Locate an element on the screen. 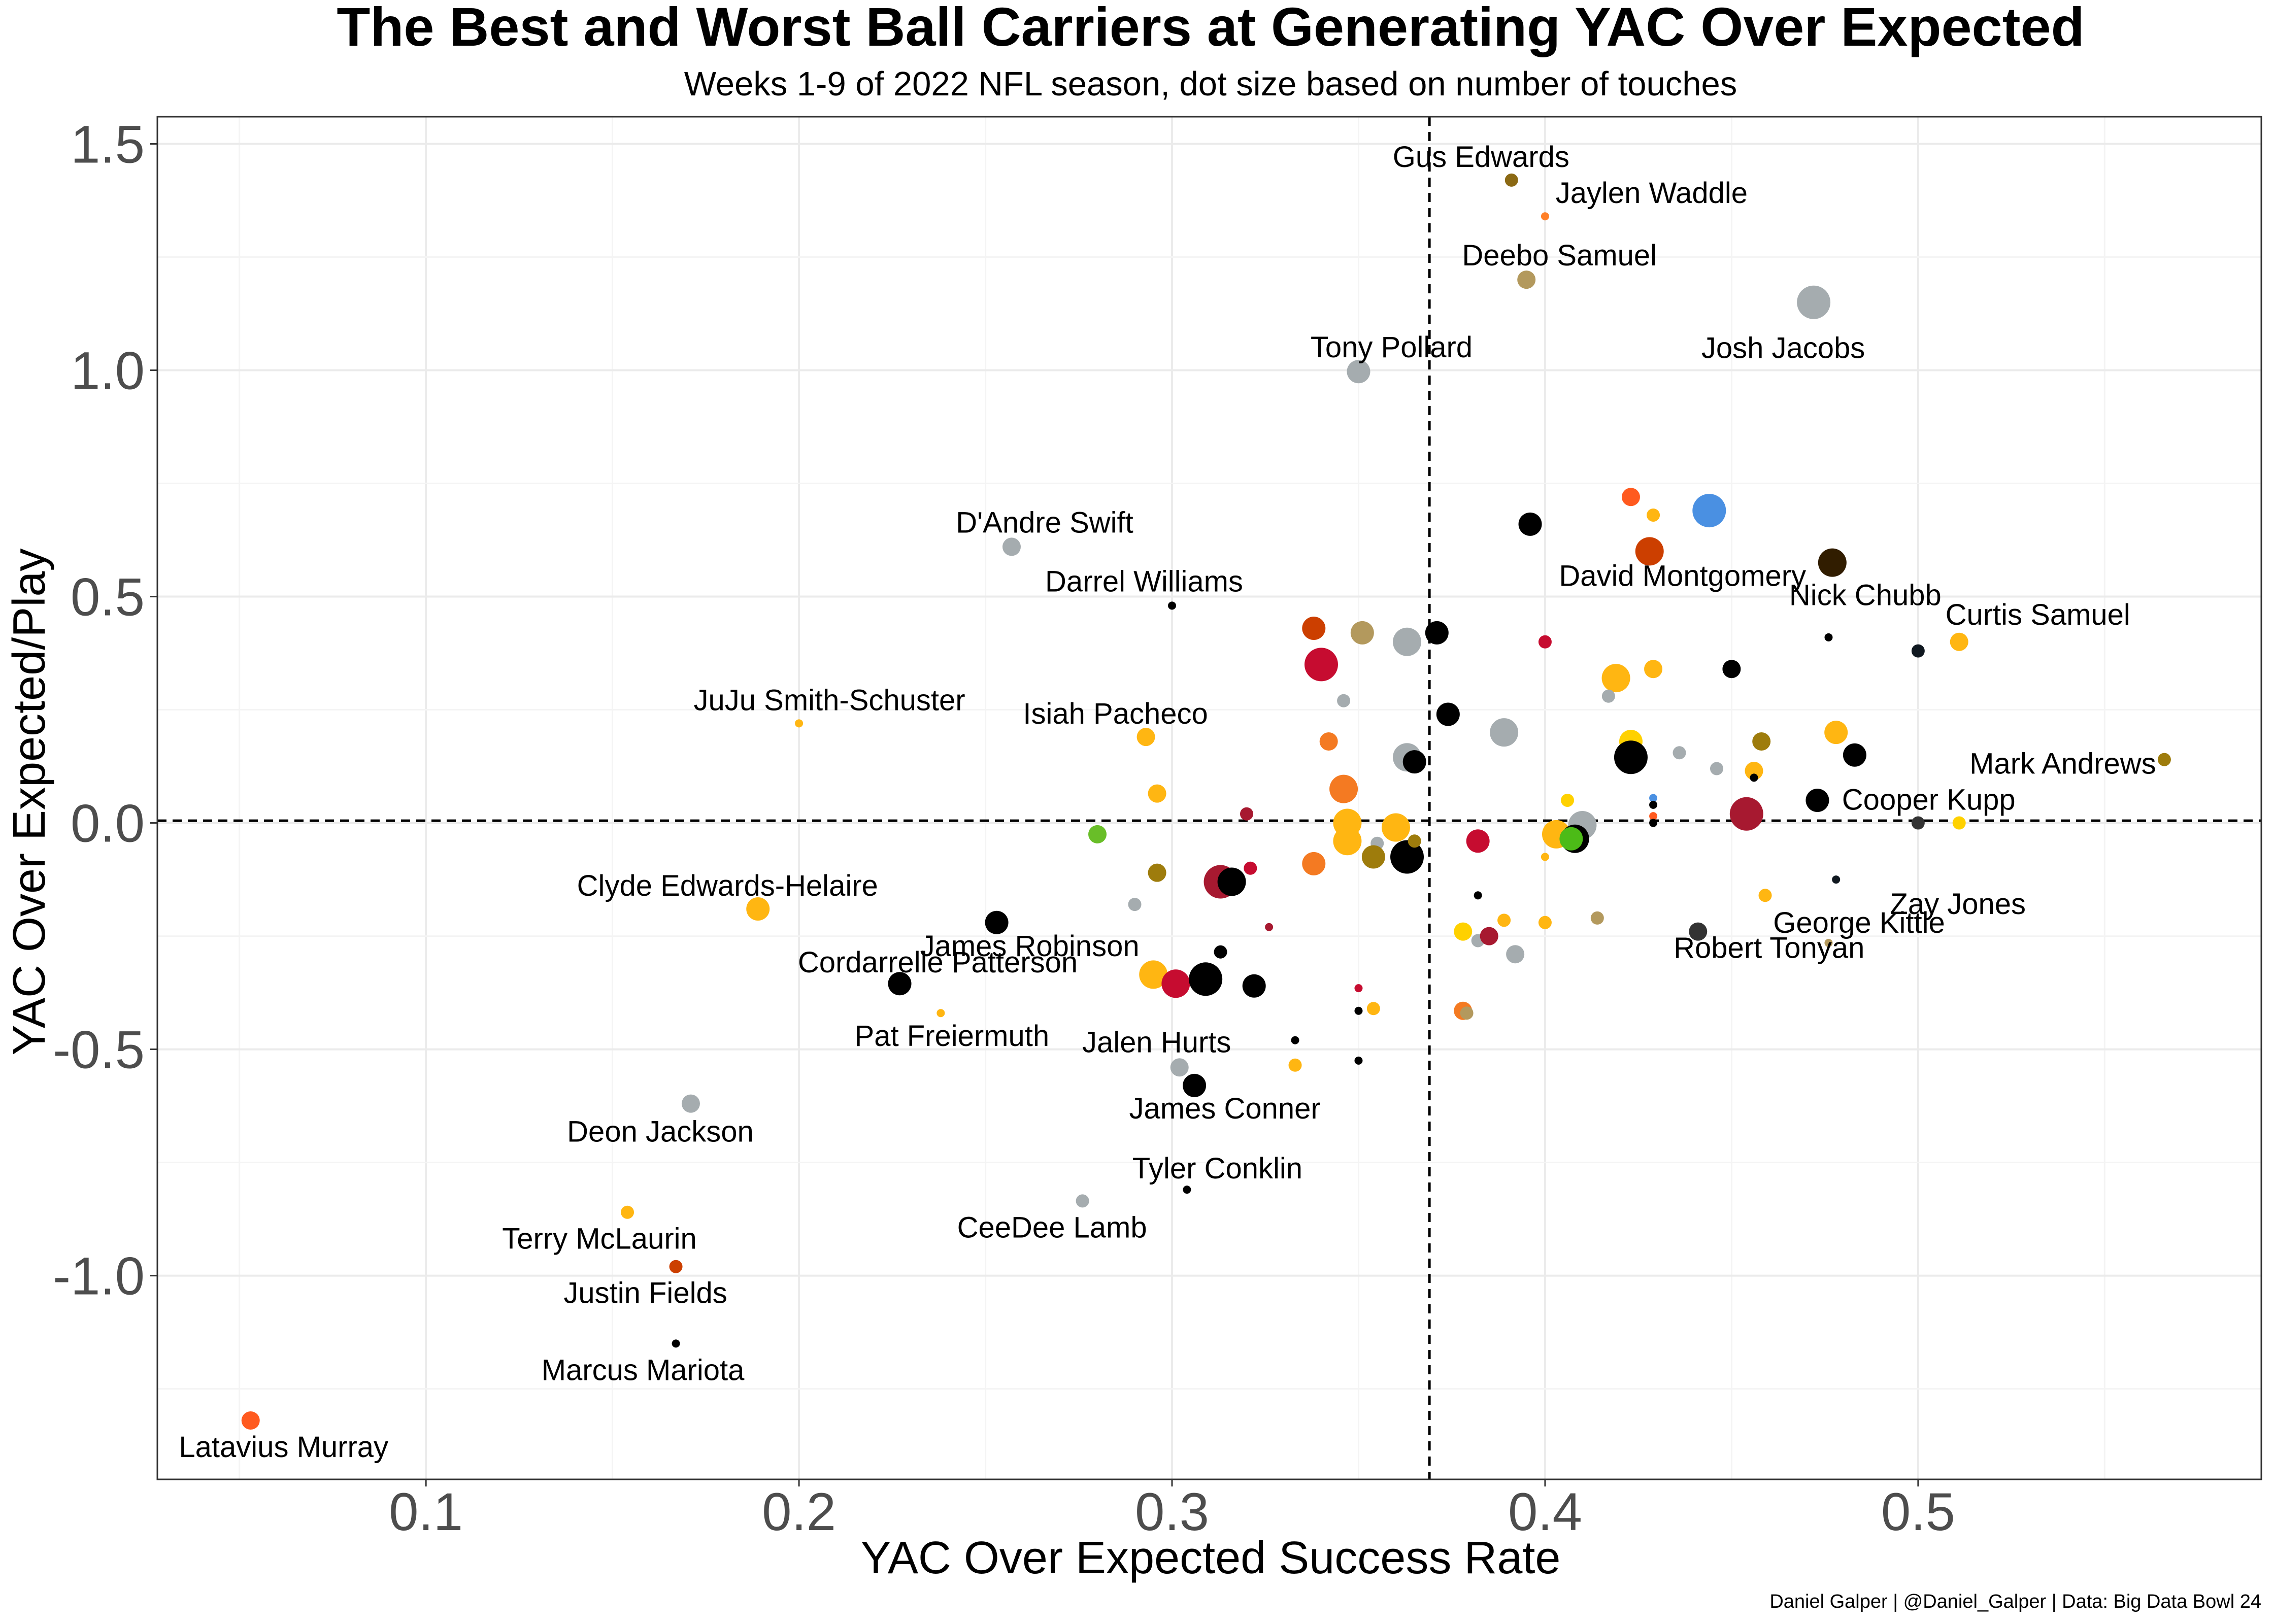  point-label: Curtis Samuel is located at coordinates (2038, 614).